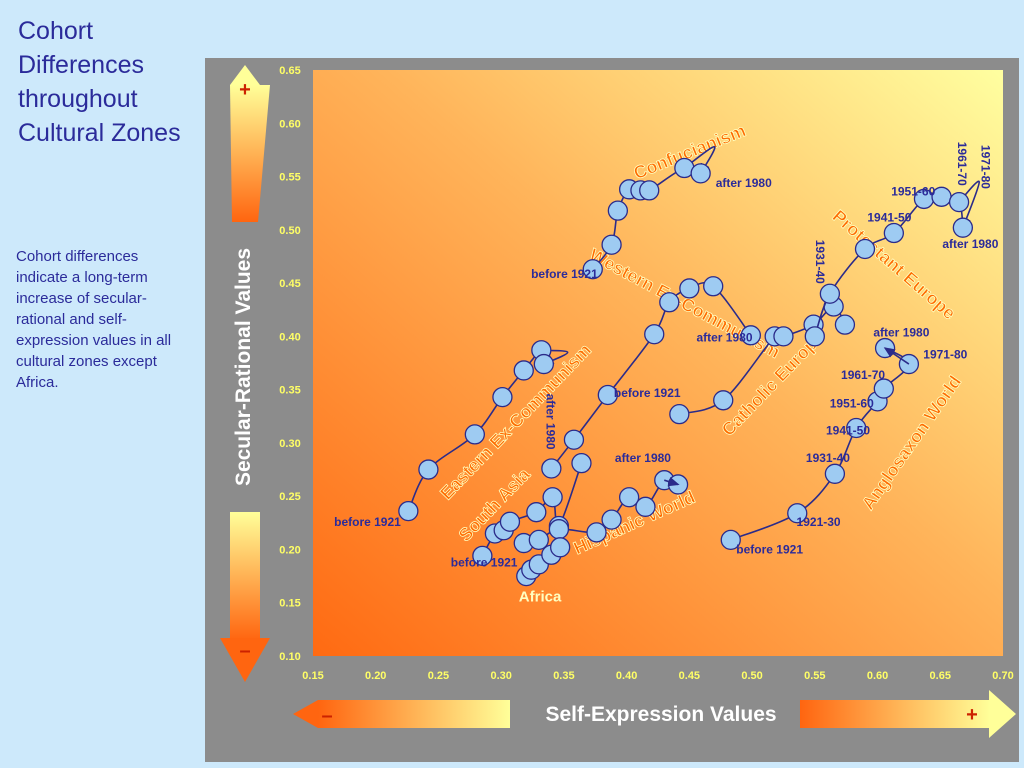 The height and width of the screenshot is (768, 1024). Describe the element at coordinates (889, 217) in the screenshot. I see `cohort-annotation: 1941-50` at that location.